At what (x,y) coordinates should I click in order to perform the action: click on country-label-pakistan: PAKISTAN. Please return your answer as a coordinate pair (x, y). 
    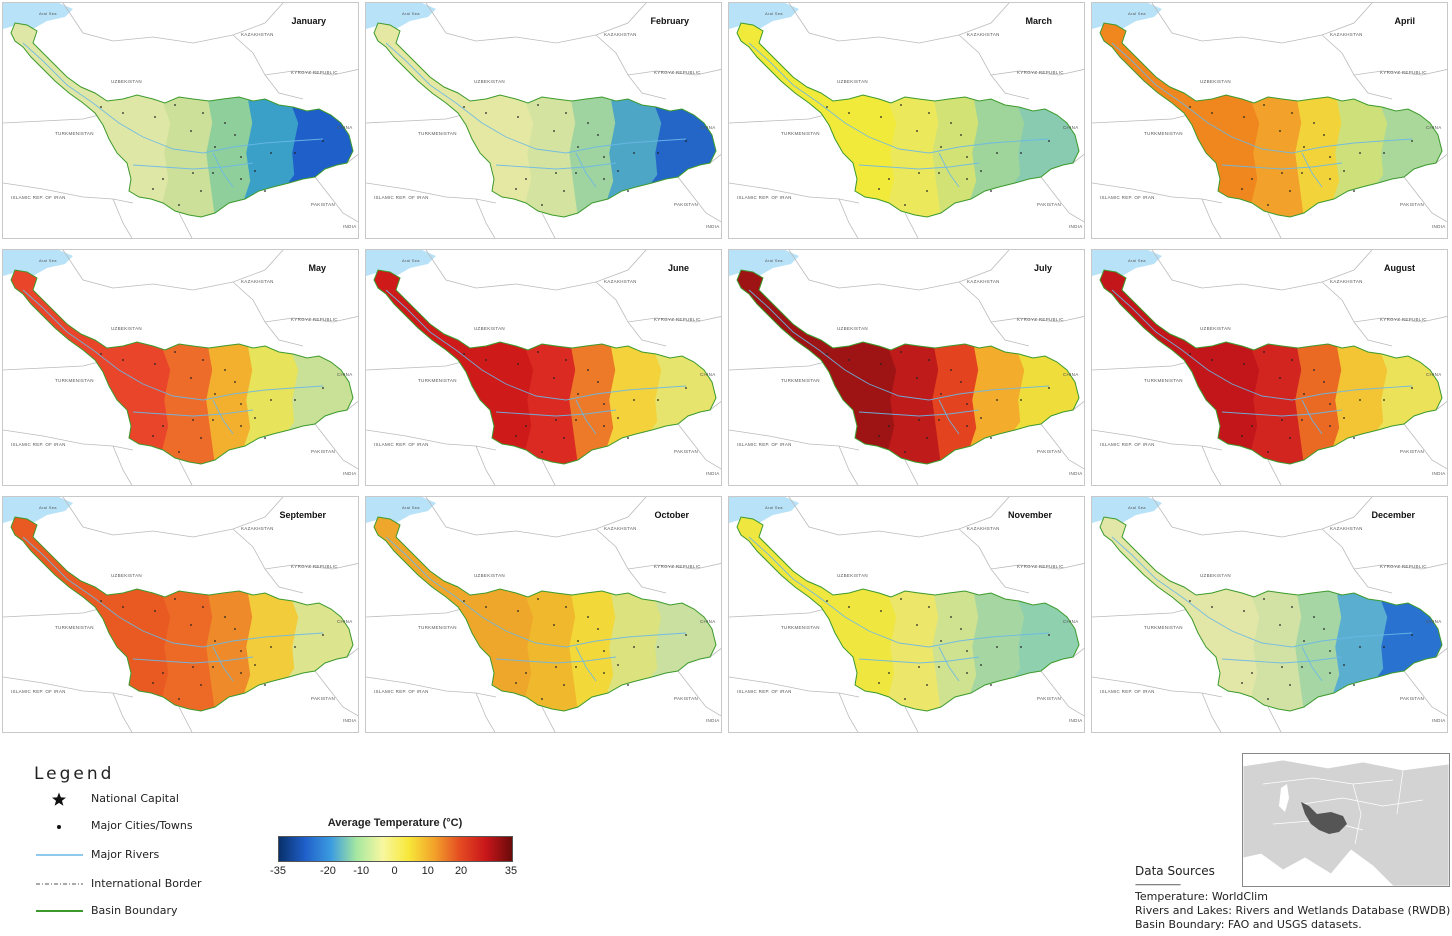
    Looking at the image, I should click on (686, 451).